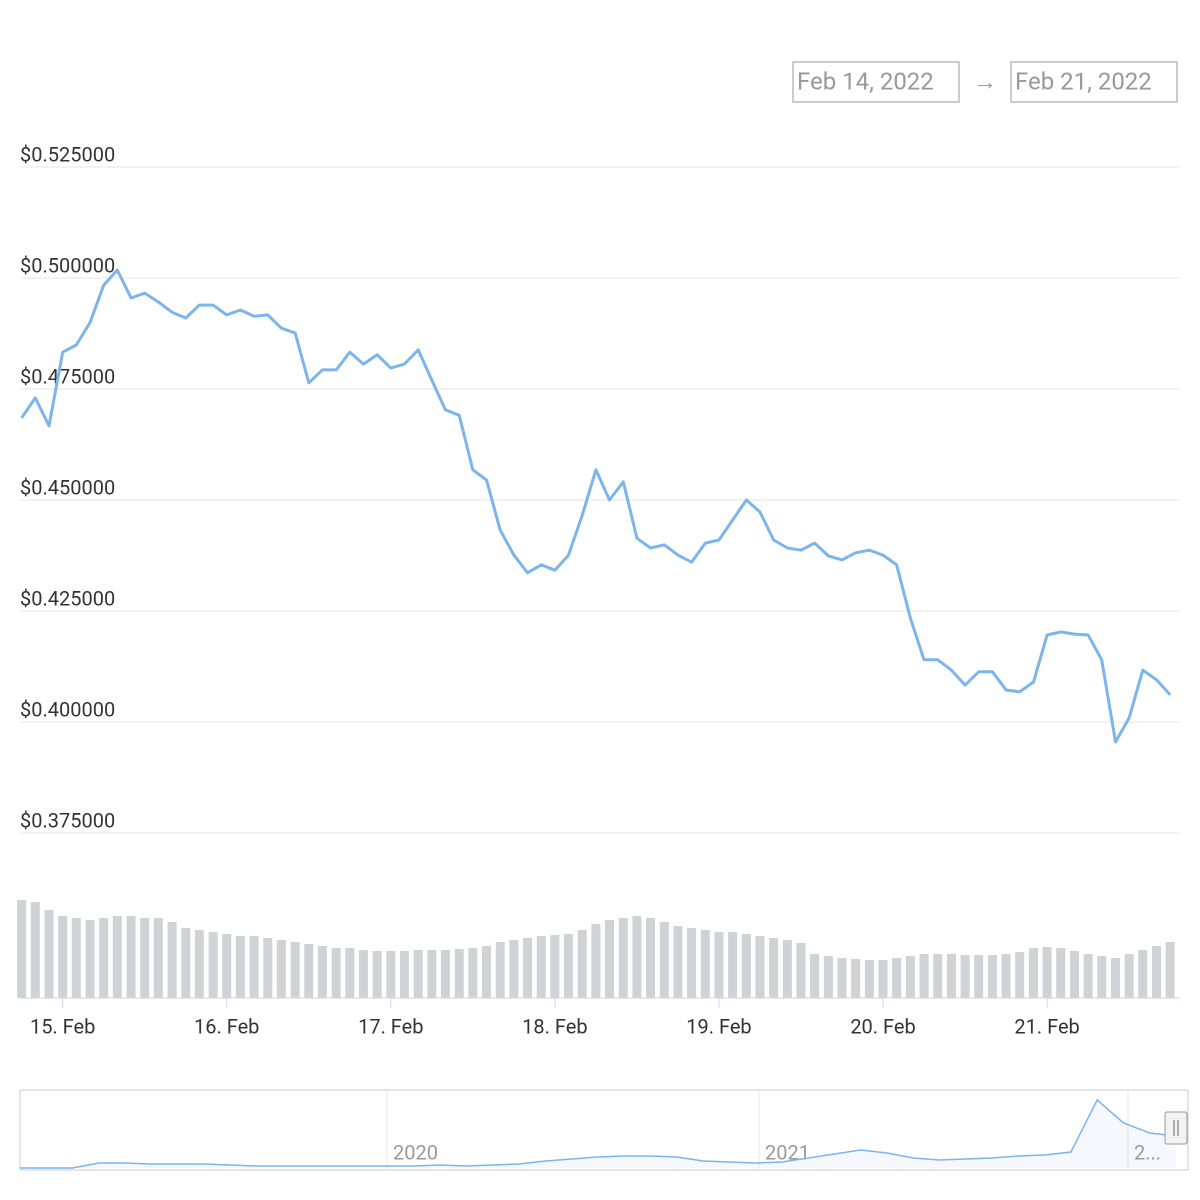  I want to click on x-tick-label: 17. Feb, so click(390, 1026).